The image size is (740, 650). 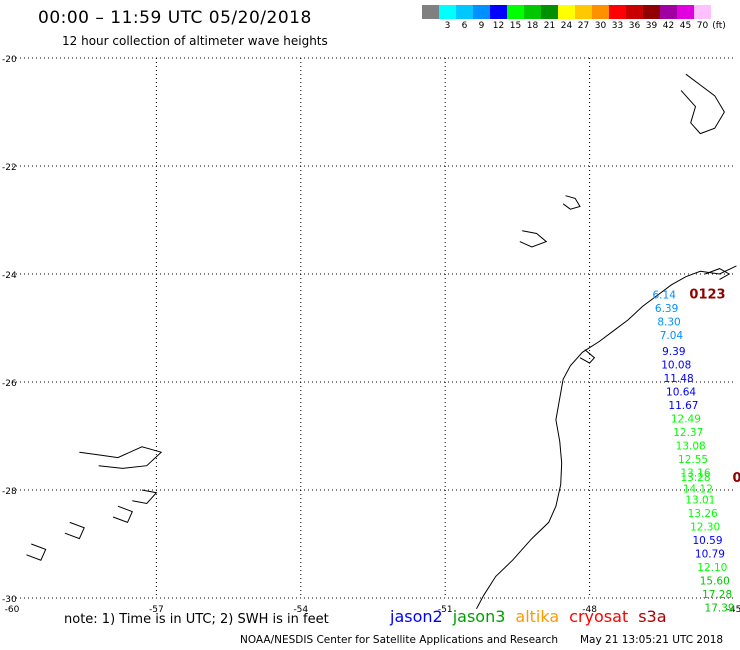 I want to click on wave-height-label: 14.12, so click(x=698, y=490).